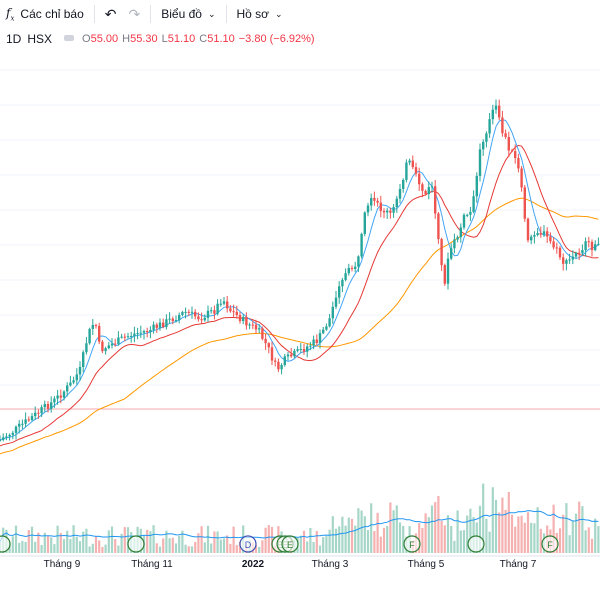  I want to click on profile-menu-button: Hồ sơ ⌄, so click(260, 14).